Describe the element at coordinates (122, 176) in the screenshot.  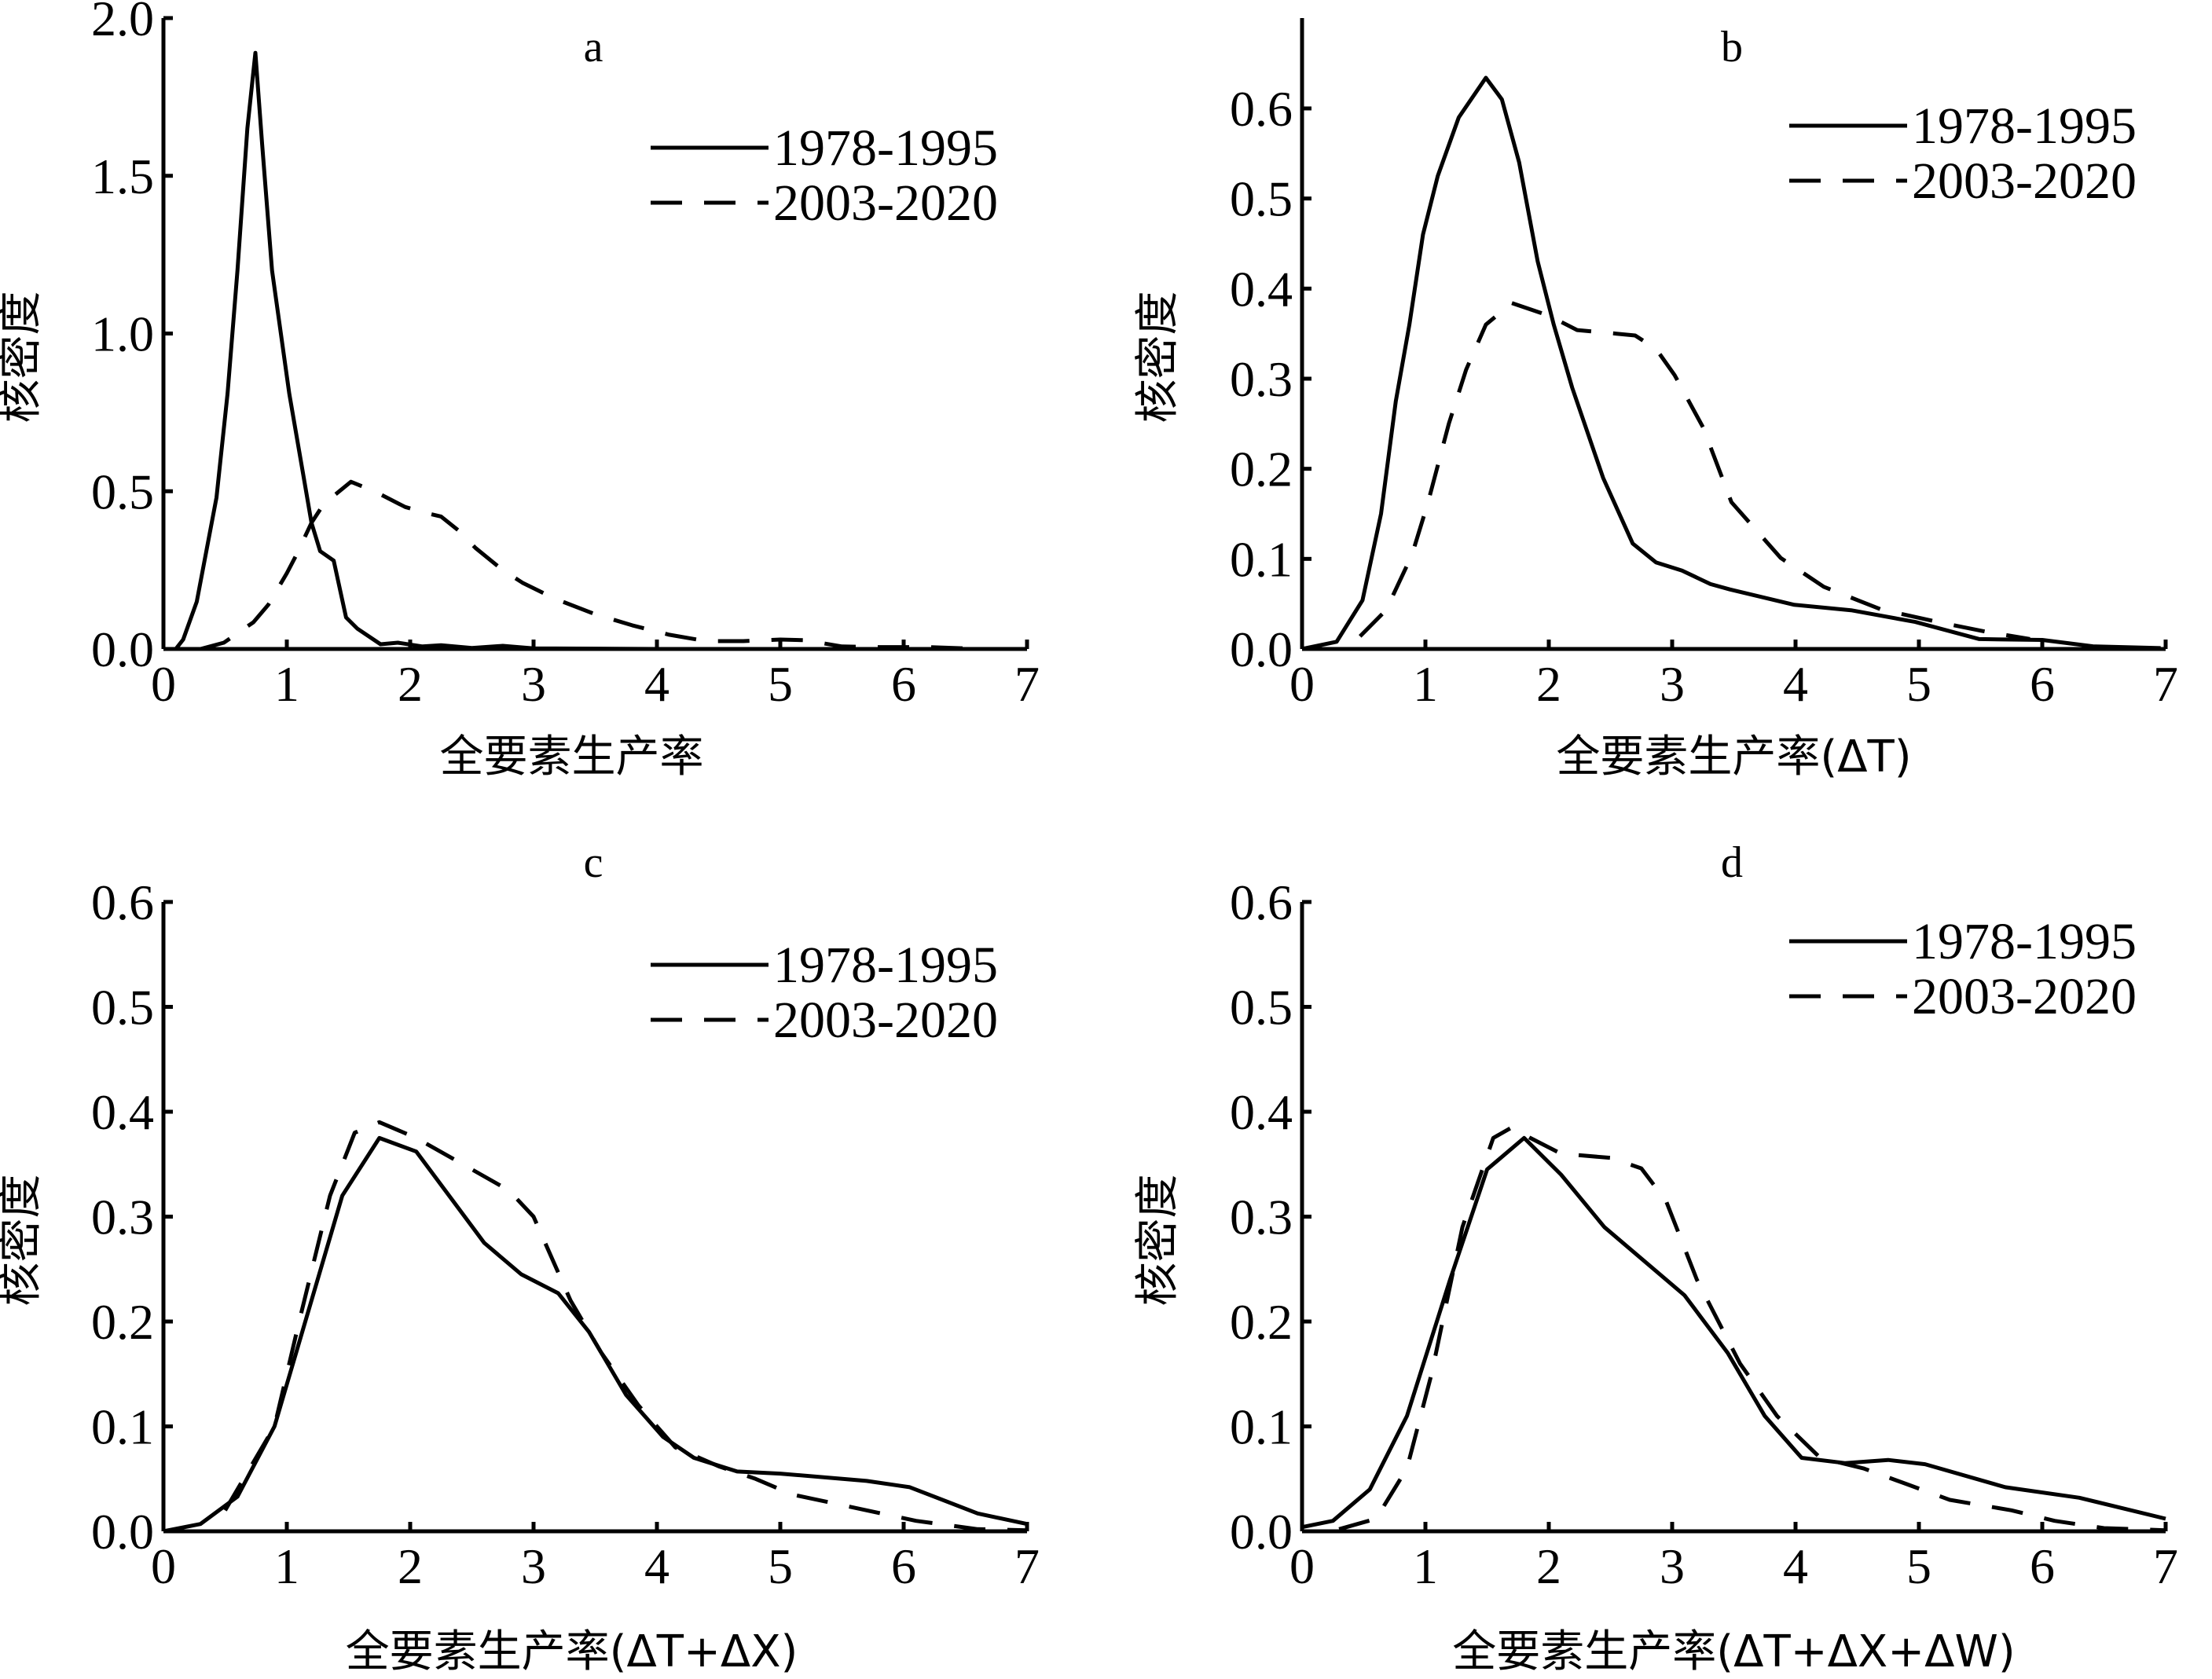
I see `y-tick-label: 1.5` at that location.